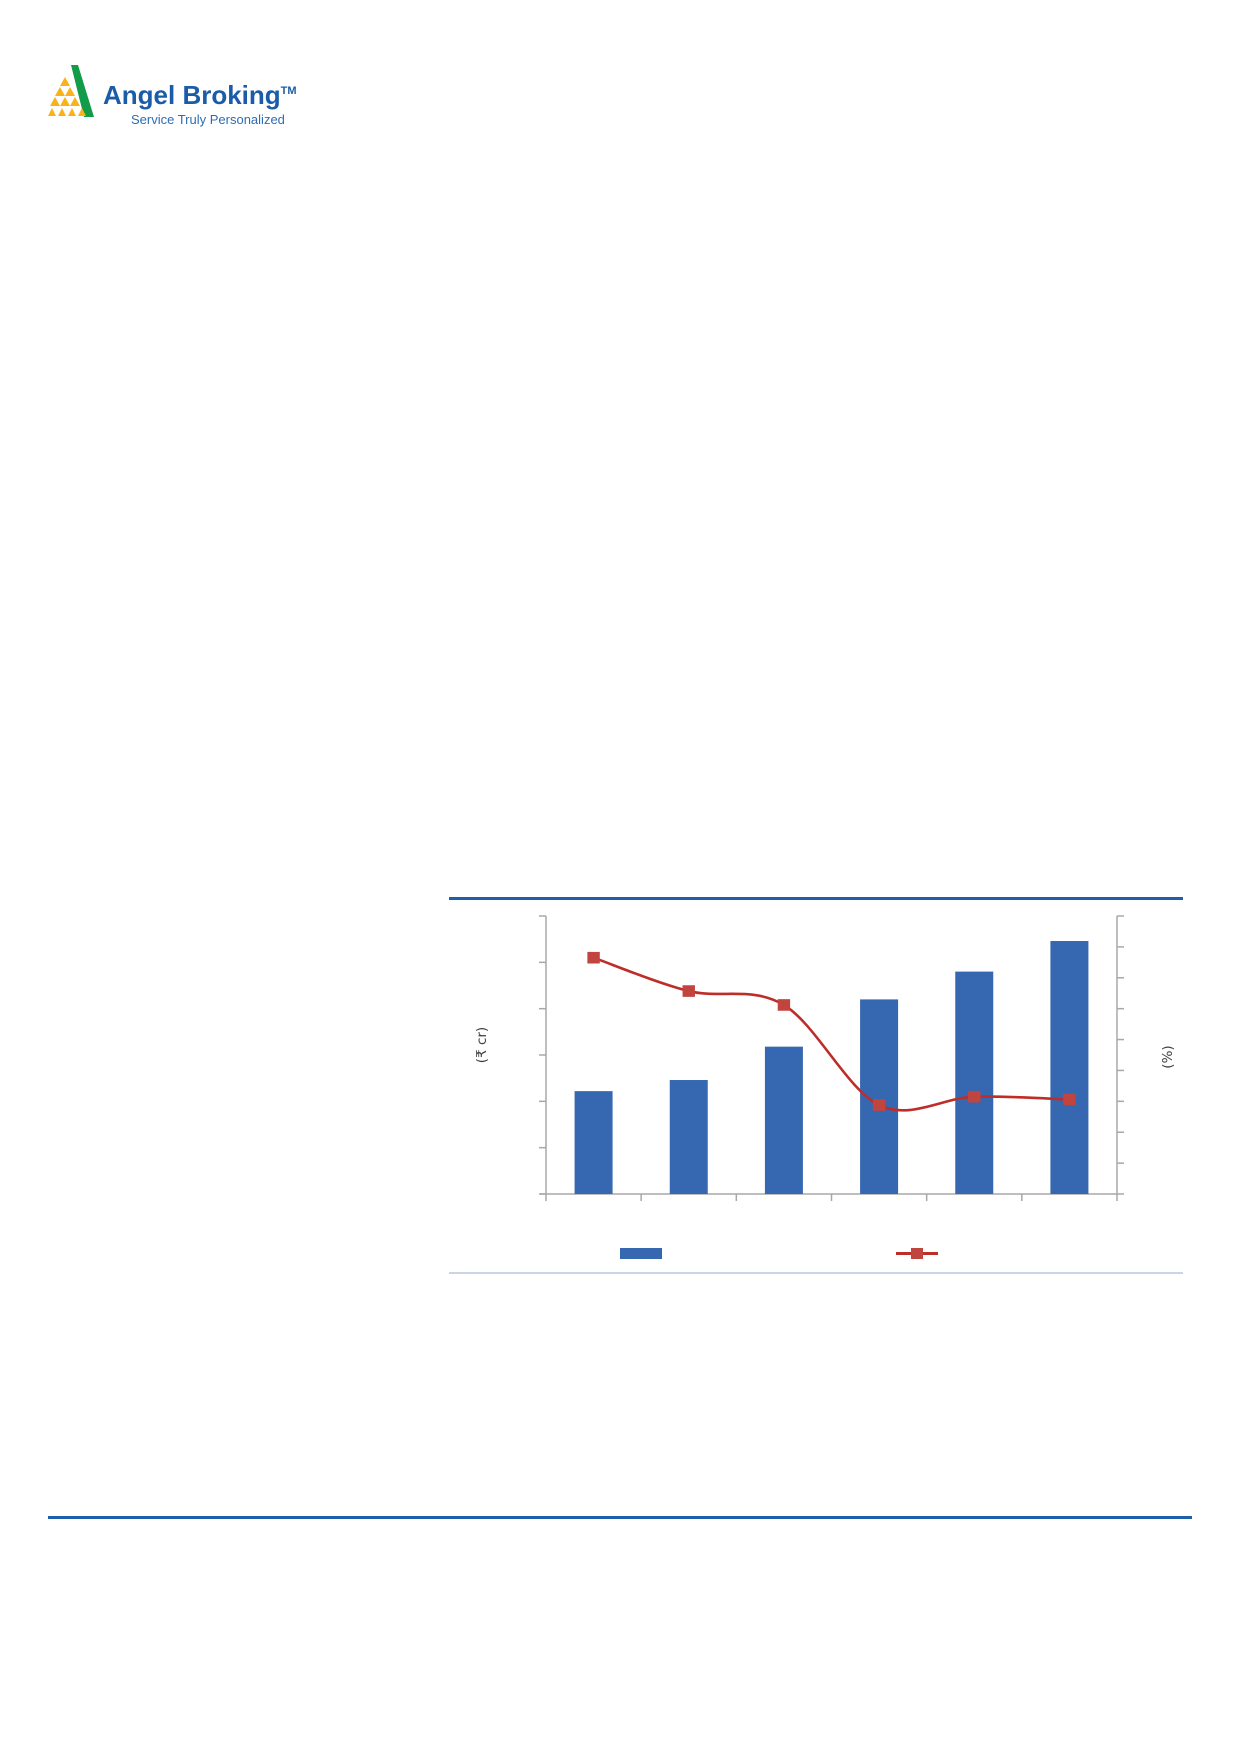 Image resolution: width=1240 pixels, height=1754 pixels. I want to click on legend-line-swatch, so click(917, 1253).